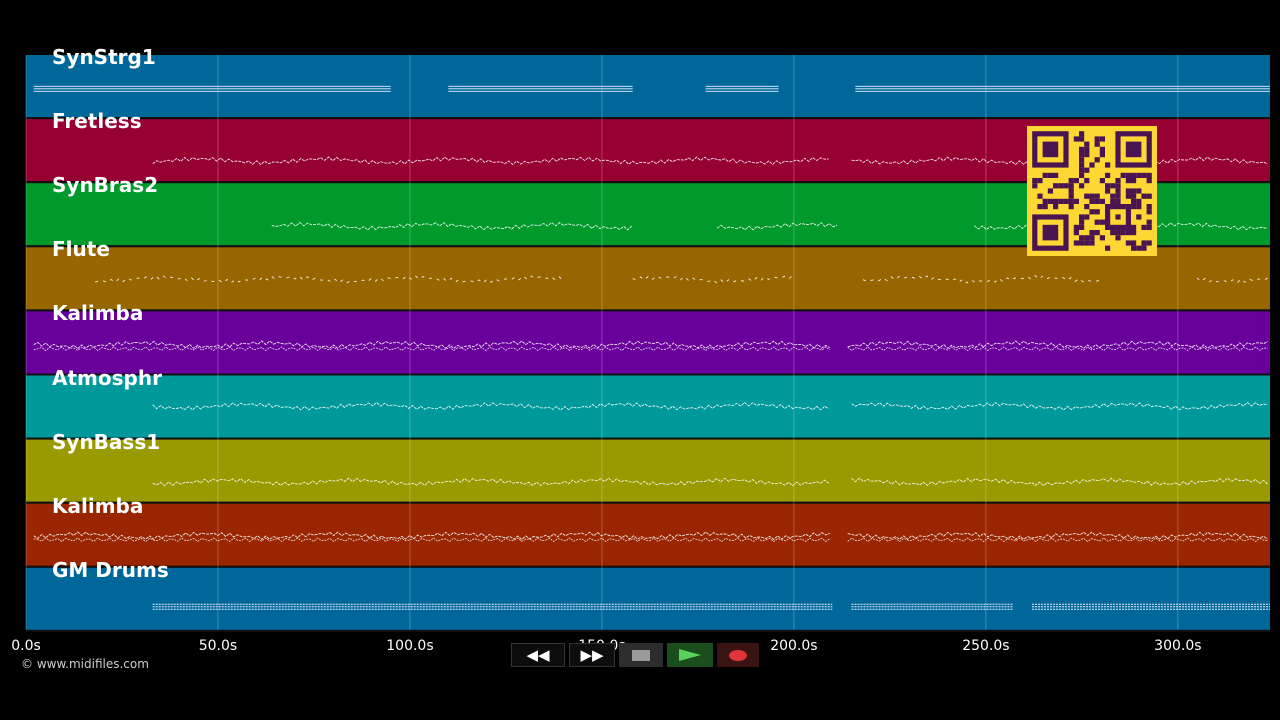 This screenshot has height=720, width=1280. What do you see at coordinates (410, 646) in the screenshot?
I see `time-tick-label: 100.0s` at bounding box center [410, 646].